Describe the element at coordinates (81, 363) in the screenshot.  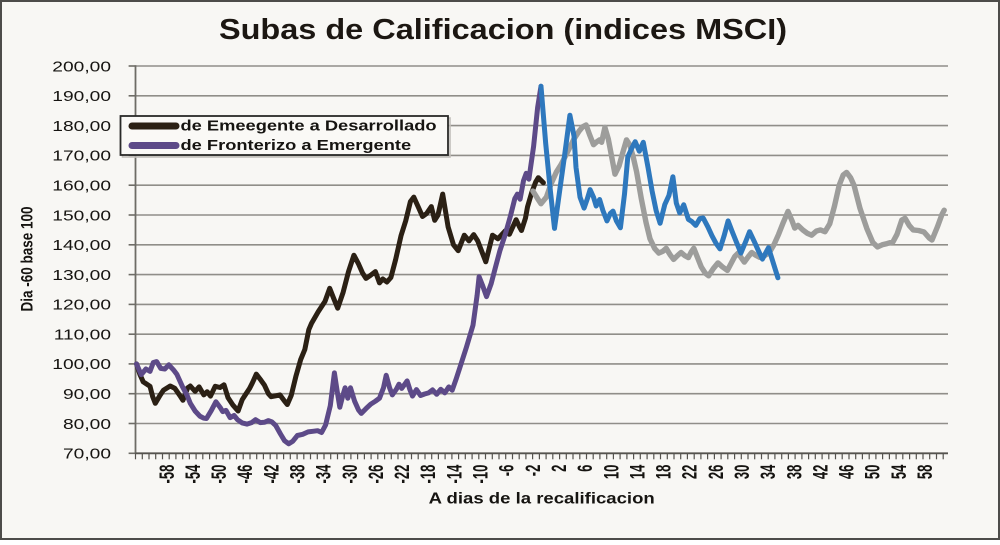
I see `svg-text: 100,00` at that location.